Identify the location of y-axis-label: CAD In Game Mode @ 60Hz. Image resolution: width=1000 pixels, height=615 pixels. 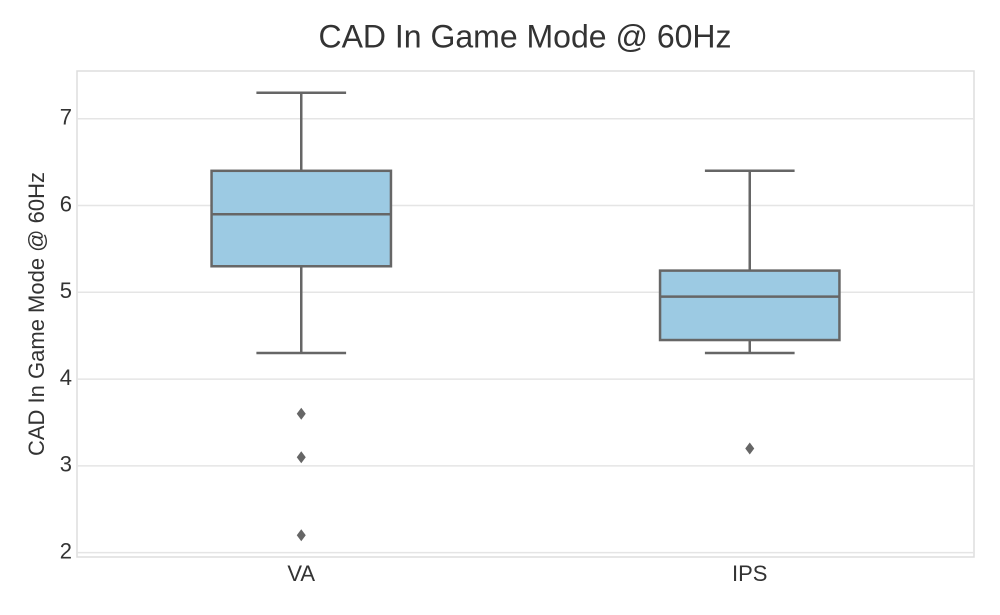
(36, 314).